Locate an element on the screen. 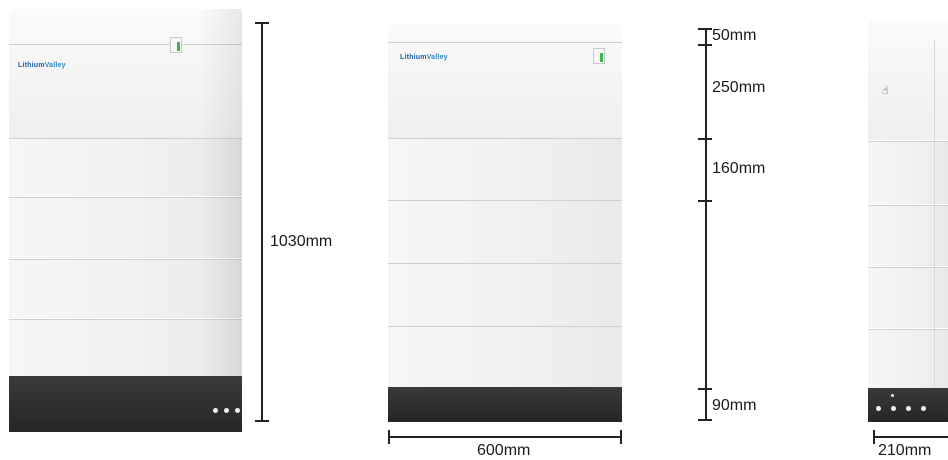 The height and width of the screenshot is (460, 948). height-label: 1030mm is located at coordinates (301, 241).